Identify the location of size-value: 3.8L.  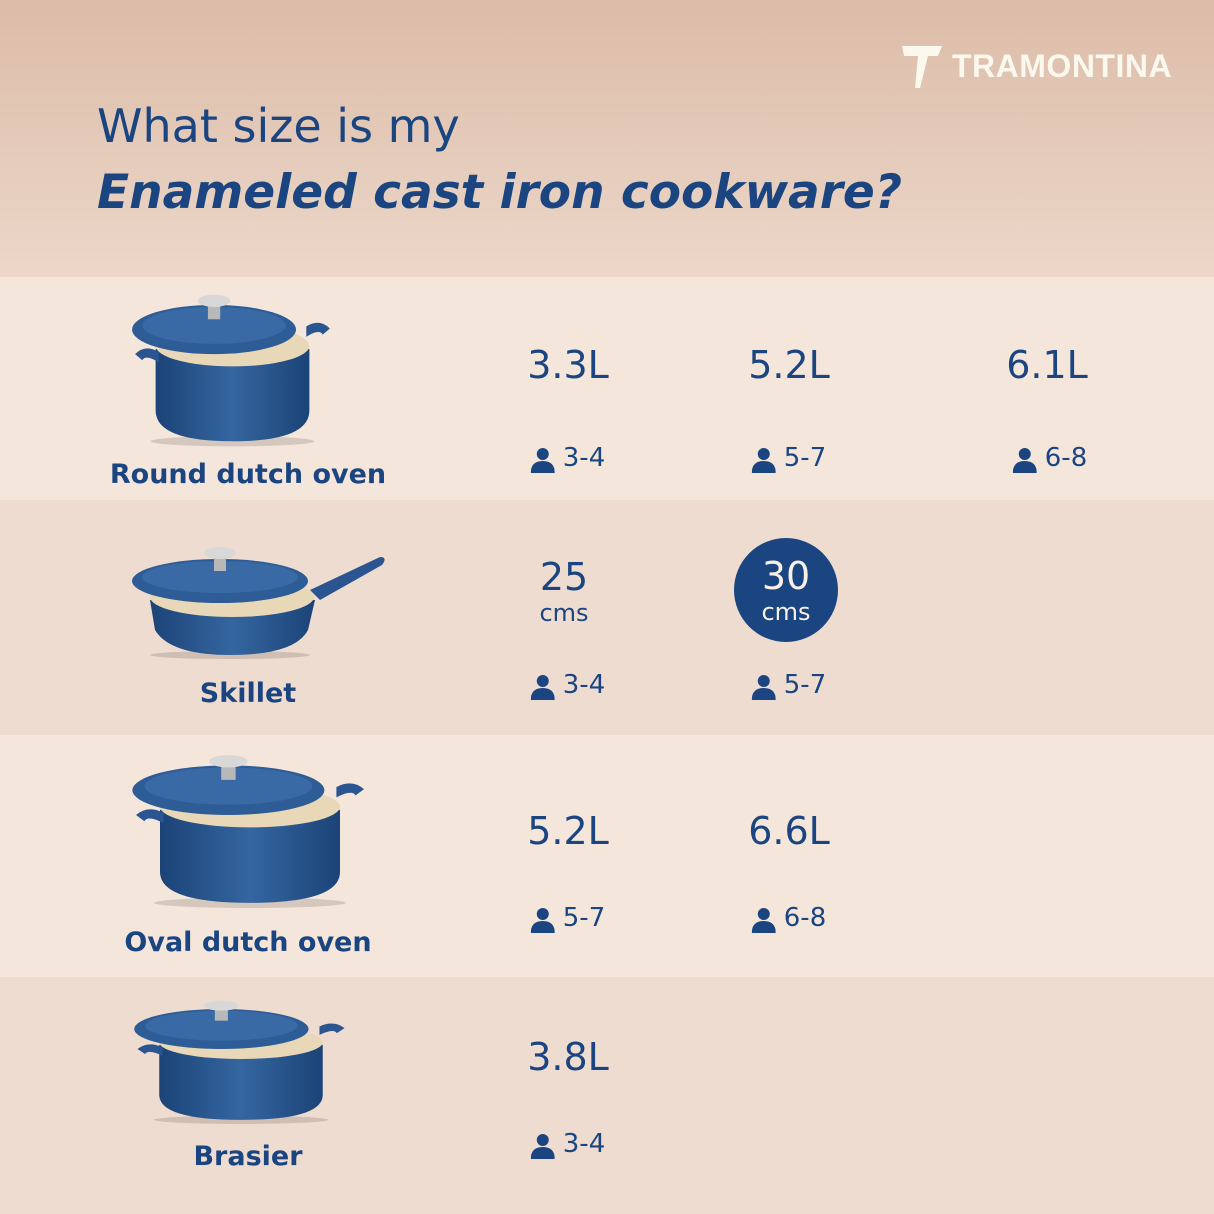
(568, 1057).